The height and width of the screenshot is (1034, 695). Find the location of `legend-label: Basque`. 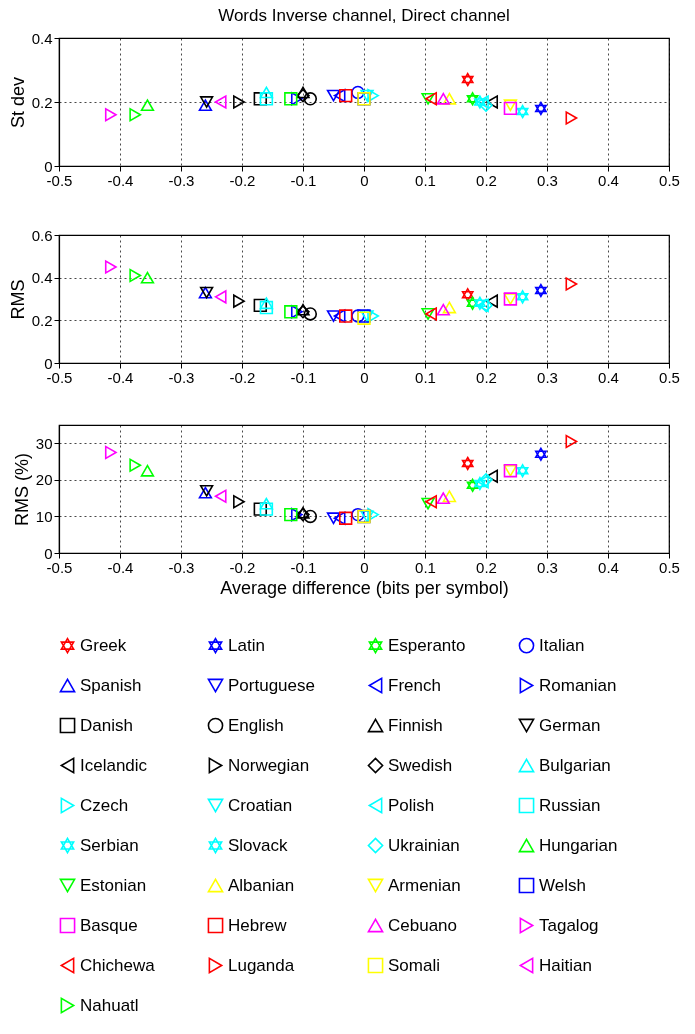

legend-label: Basque is located at coordinates (109, 925).